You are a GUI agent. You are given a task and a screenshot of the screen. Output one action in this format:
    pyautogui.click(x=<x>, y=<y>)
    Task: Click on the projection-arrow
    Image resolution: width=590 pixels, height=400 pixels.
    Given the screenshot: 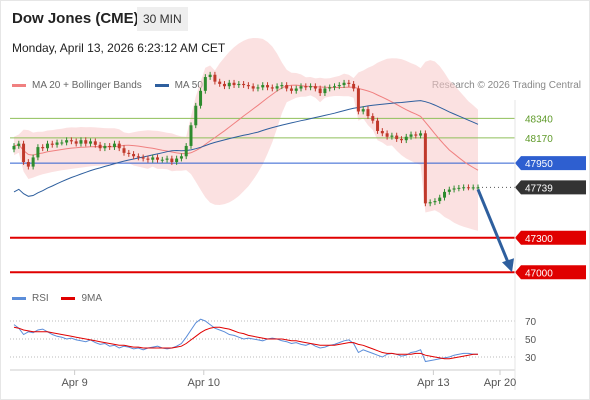 What is the action you would take?
    pyautogui.click(x=493, y=225)
    